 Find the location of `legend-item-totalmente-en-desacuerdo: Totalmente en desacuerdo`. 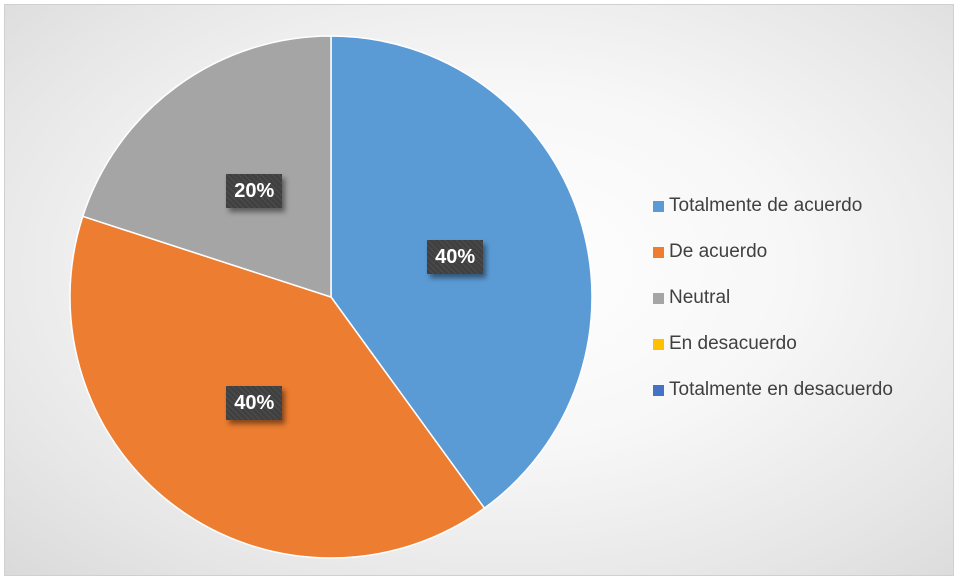

legend-item-totalmente-en-desacuerdo: Totalmente en desacuerdo is located at coordinates (803, 390).